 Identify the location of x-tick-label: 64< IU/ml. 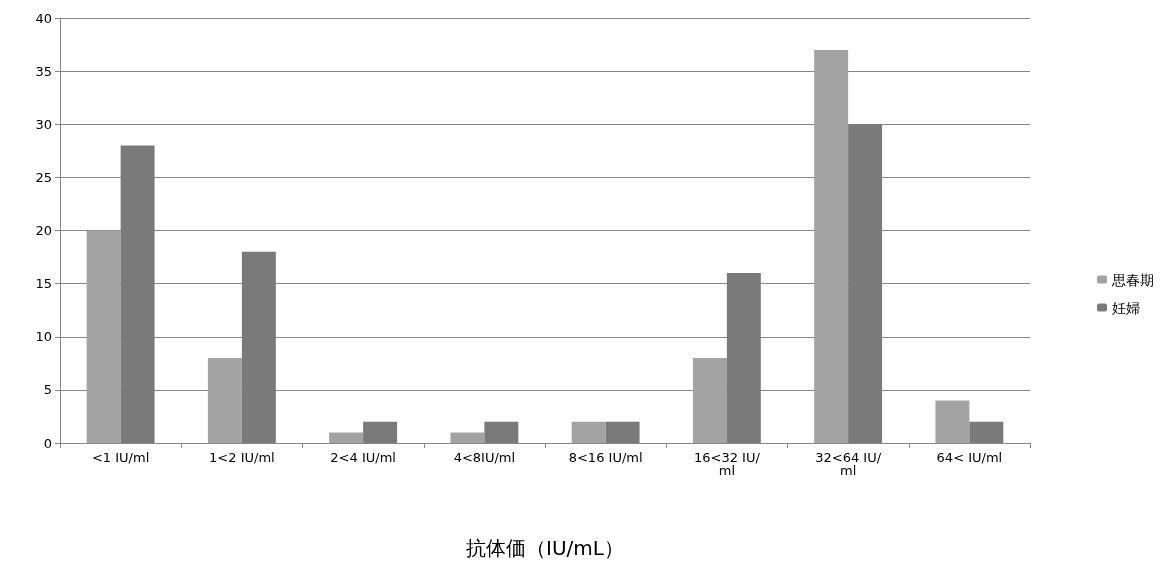
(969, 457).